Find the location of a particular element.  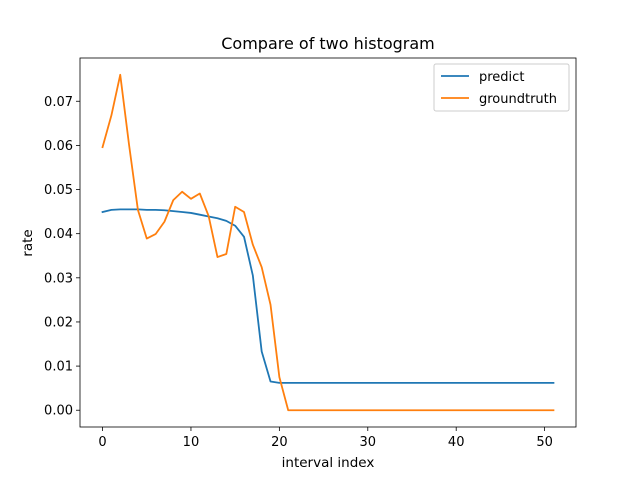

x-axis-label: interval index is located at coordinates (328, 463).